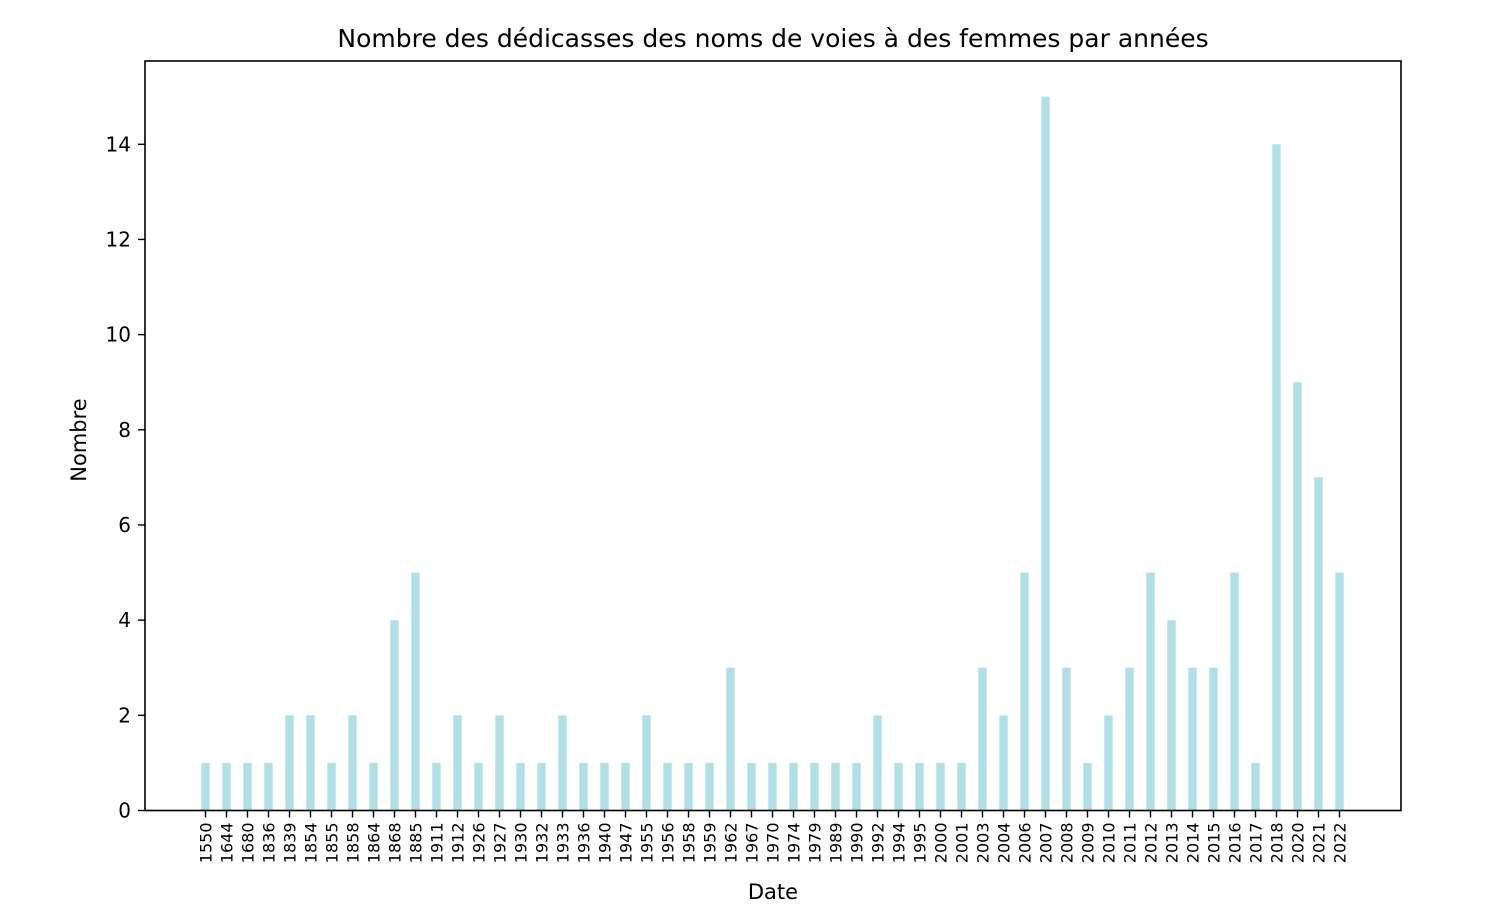 The image size is (1500, 920). I want to click on x-tick-label: 1854, so click(311, 843).